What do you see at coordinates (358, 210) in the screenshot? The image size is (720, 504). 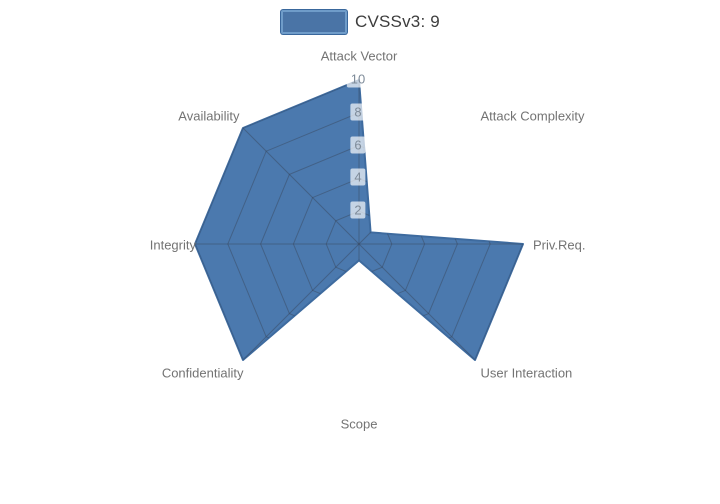 I see `radial-tick-2: 2` at bounding box center [358, 210].